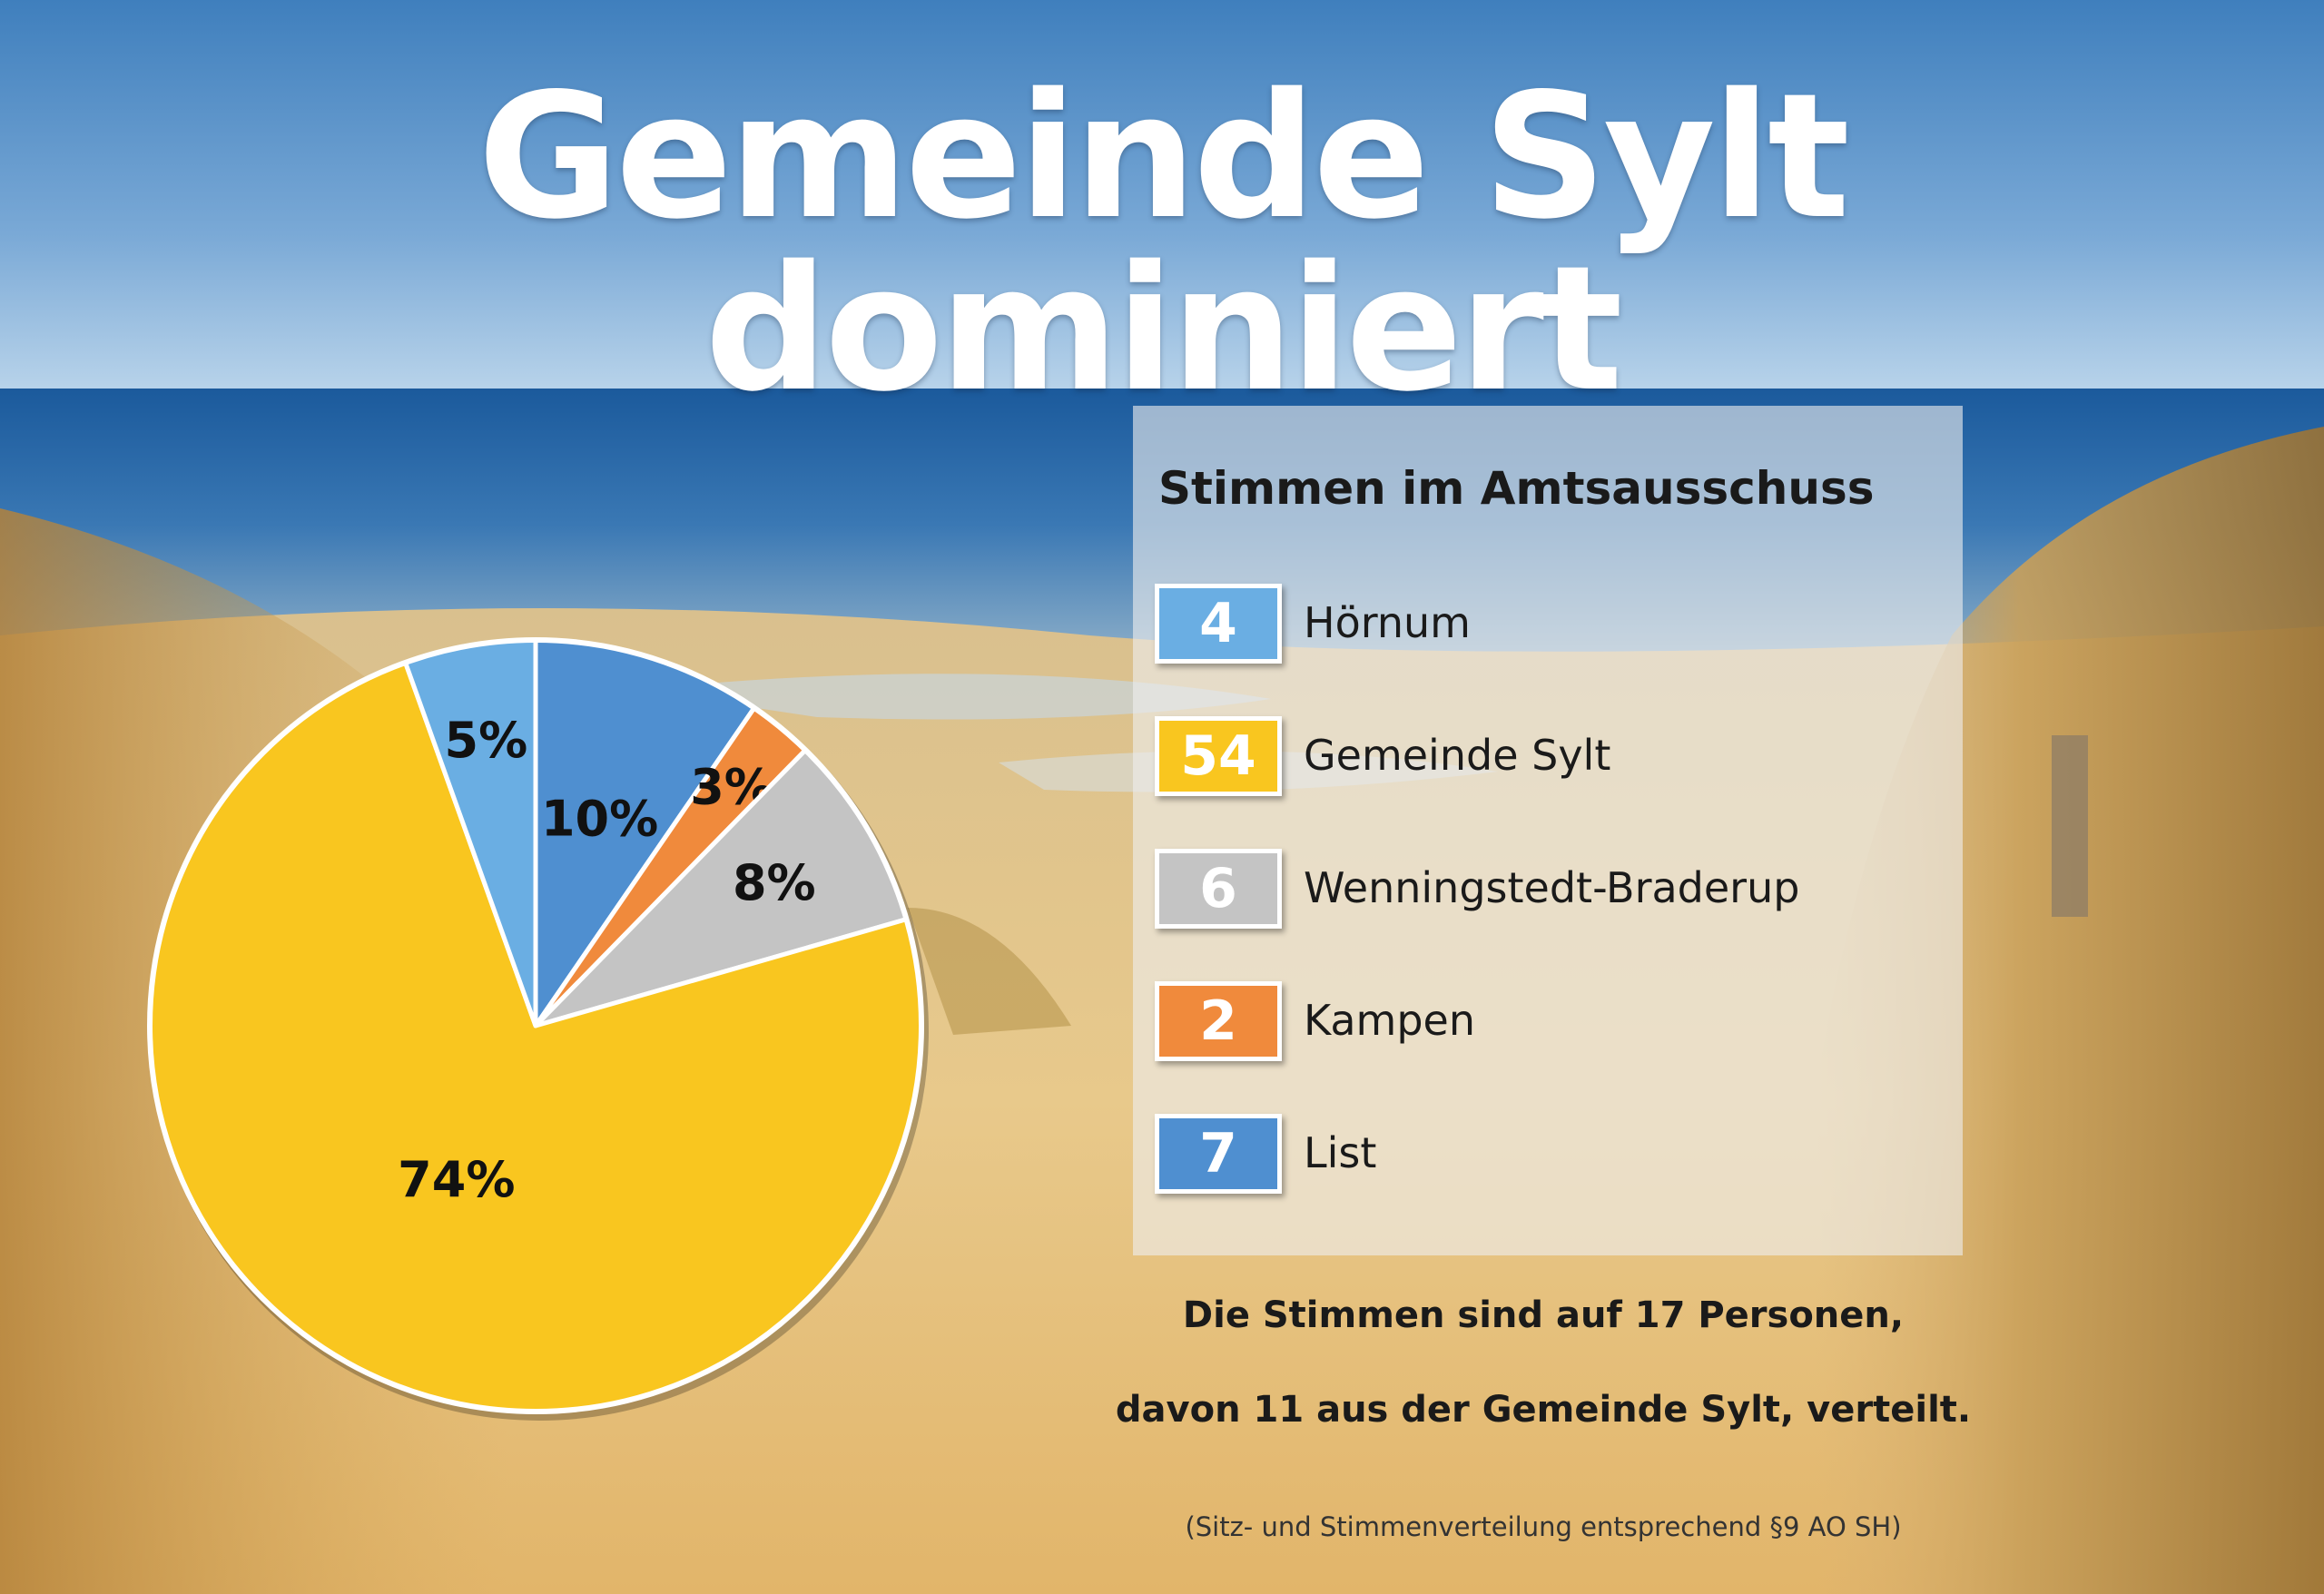  What do you see at coordinates (1387, 623) in the screenshot?
I see `legend-label: Hörnum` at bounding box center [1387, 623].